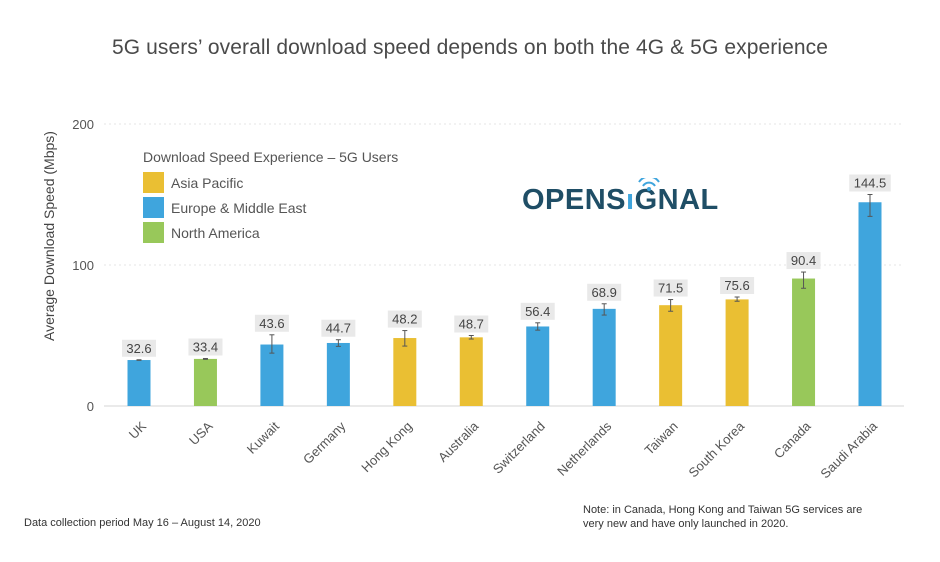 This screenshot has width=940, height=562. What do you see at coordinates (49, 236) in the screenshot?
I see `y-axis-label: Average Download Speed (Mbps)` at bounding box center [49, 236].